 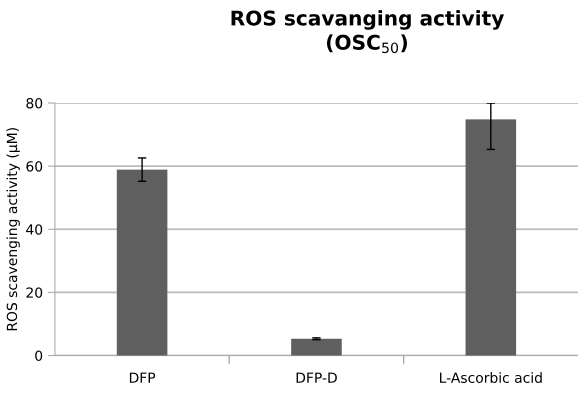 What do you see at coordinates (316, 377) in the screenshot?
I see `x-tick-label: DFP-D` at bounding box center [316, 377].